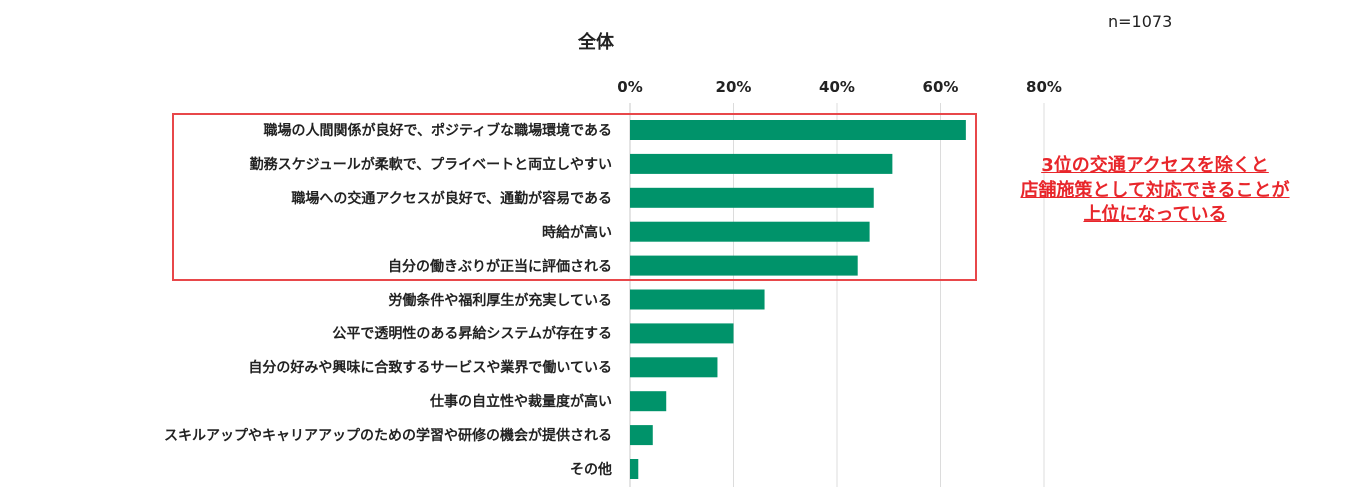 The width and height of the screenshot is (1357, 494). I want to click on annotation-line: 上位になっている, so click(1155, 214).